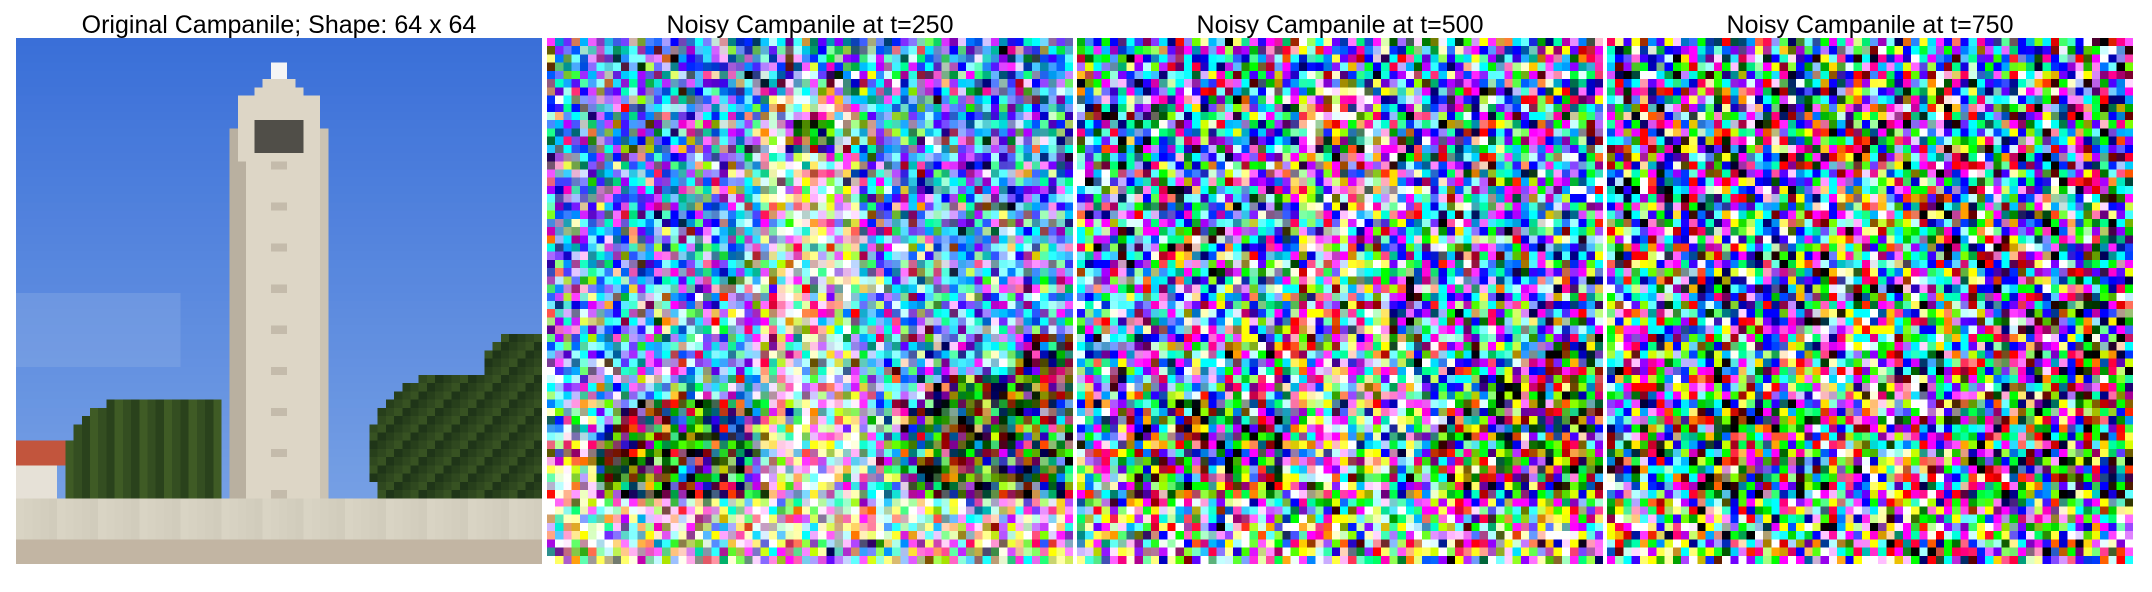 The width and height of the screenshot is (2152, 592). Describe the element at coordinates (279, 25) in the screenshot. I see `panel-title: Original Campanile; Shape: 64 x 64` at that location.